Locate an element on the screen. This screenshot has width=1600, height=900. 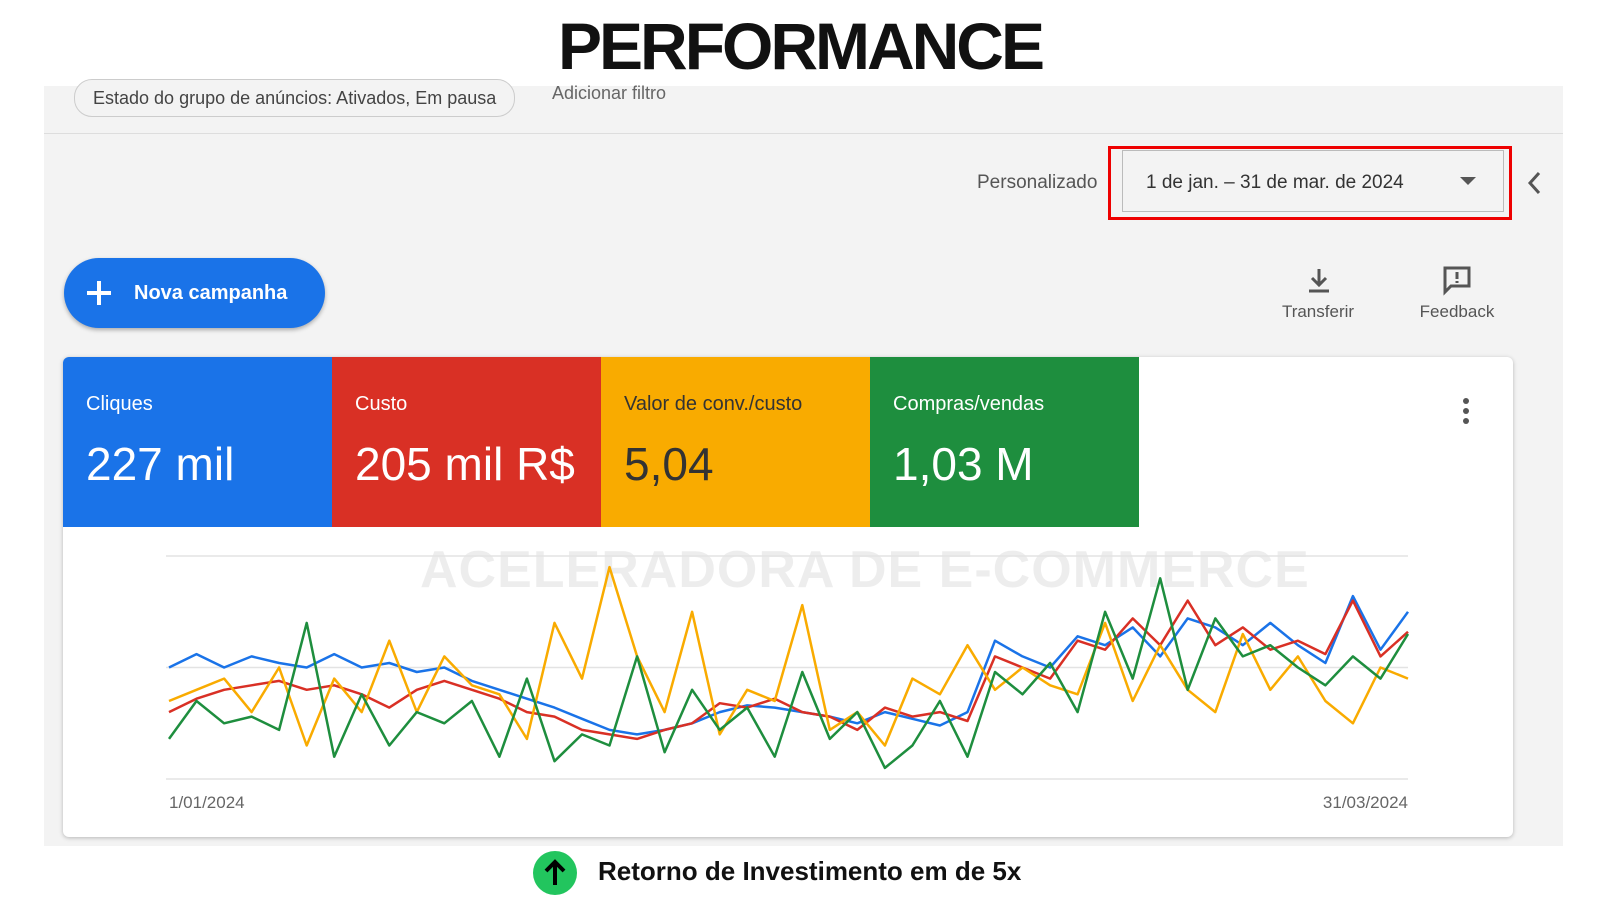
highlight-box is located at coordinates (1310, 183).